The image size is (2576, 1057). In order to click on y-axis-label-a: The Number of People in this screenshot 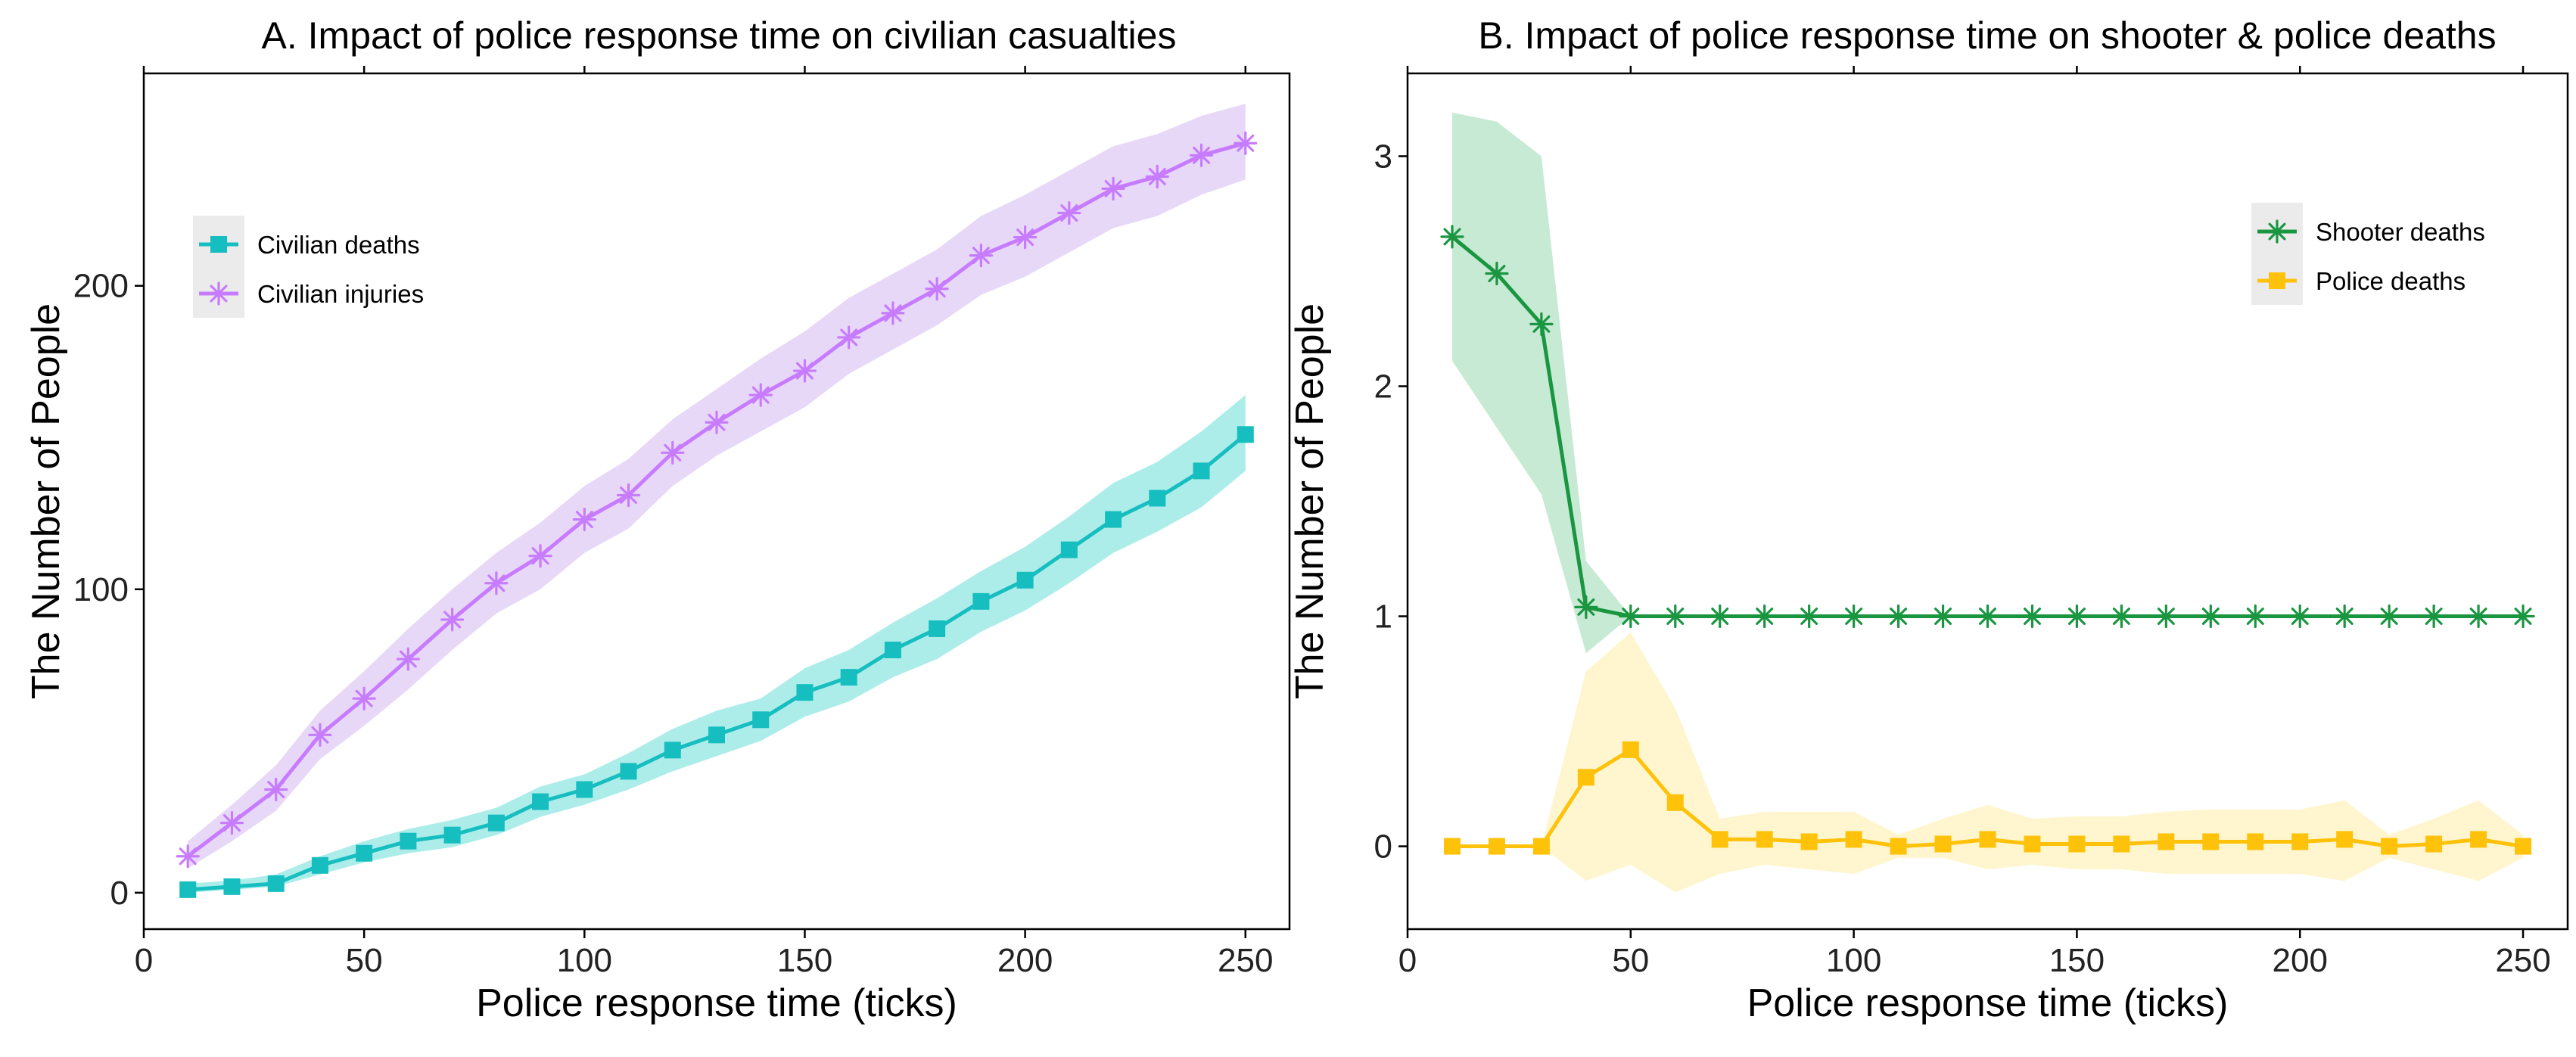, I will do `click(46, 501)`.